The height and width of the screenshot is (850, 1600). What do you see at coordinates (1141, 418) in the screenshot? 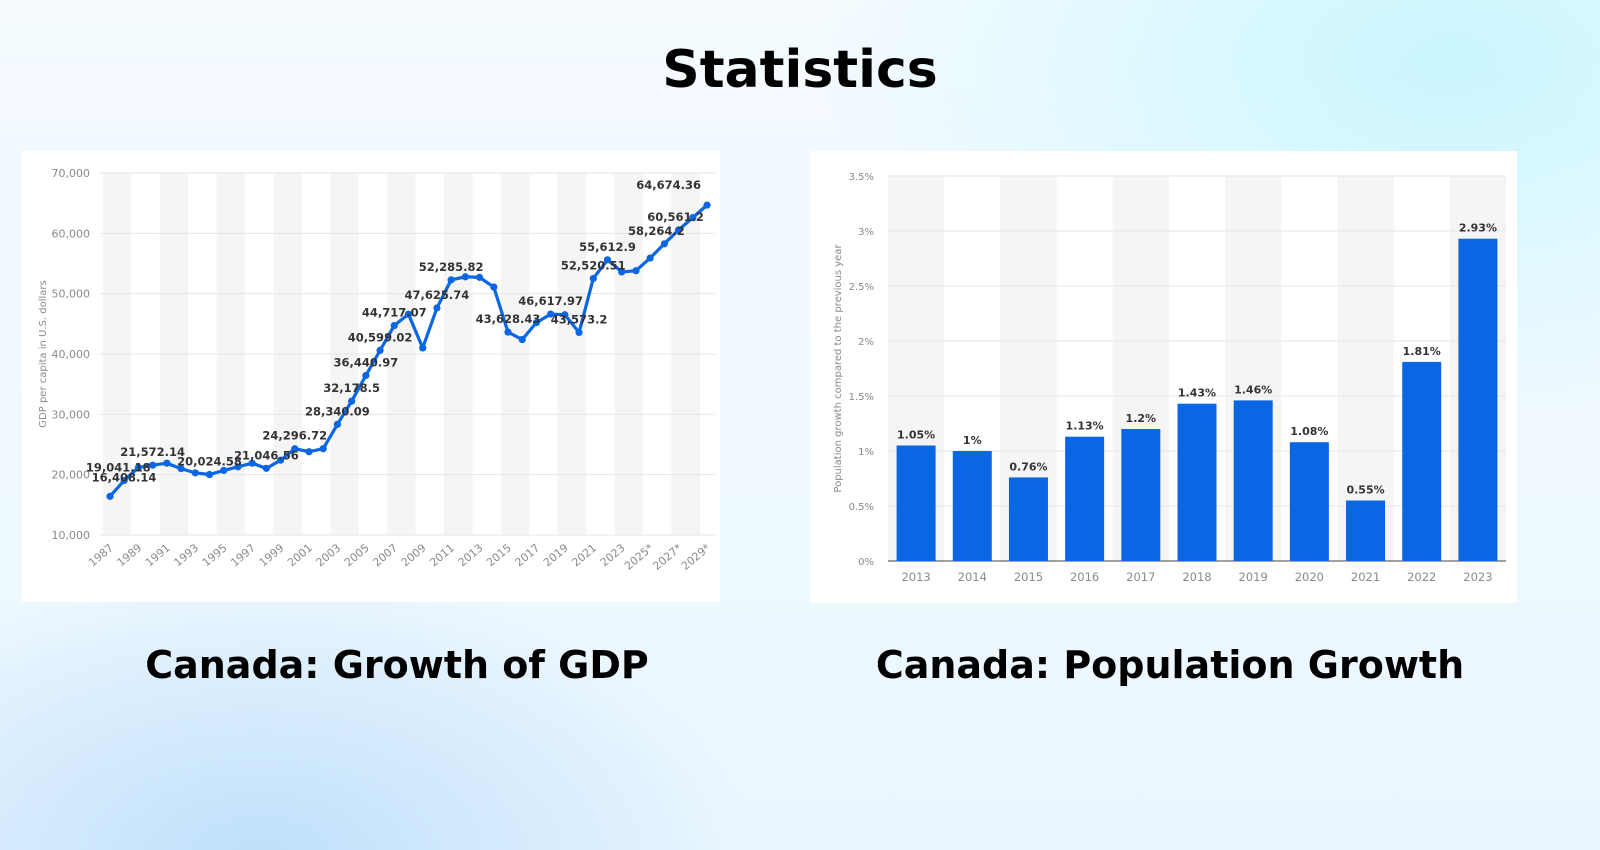
I see `pop-value-label: 1.2%` at bounding box center [1141, 418].